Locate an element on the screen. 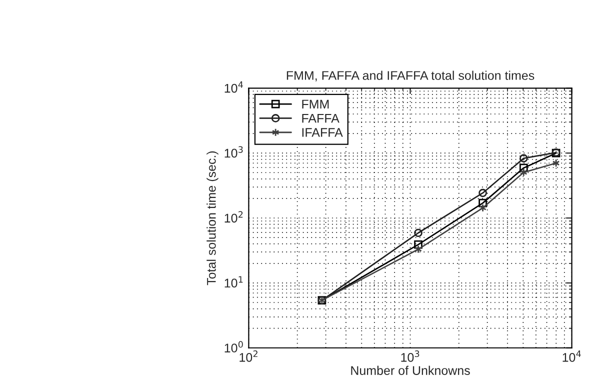 The image size is (595, 390). legend-label: FAFFA is located at coordinates (321, 118).